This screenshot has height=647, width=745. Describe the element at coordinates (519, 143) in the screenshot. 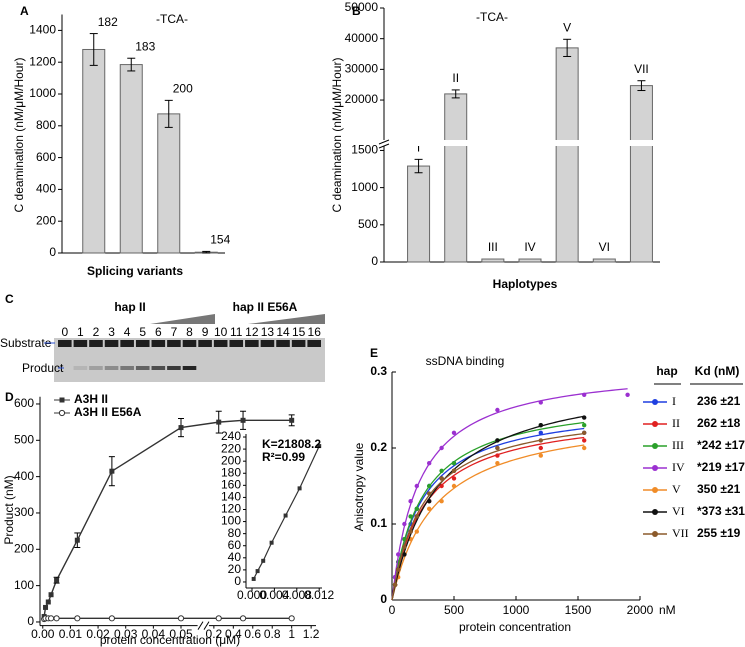

I see `axis-break` at that location.